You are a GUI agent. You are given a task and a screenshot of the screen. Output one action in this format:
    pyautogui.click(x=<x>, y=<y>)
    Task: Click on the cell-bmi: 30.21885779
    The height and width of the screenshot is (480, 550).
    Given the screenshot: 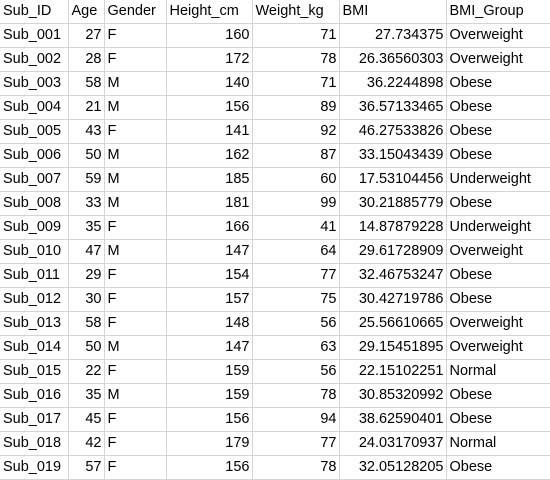 What is the action you would take?
    pyautogui.click(x=393, y=203)
    